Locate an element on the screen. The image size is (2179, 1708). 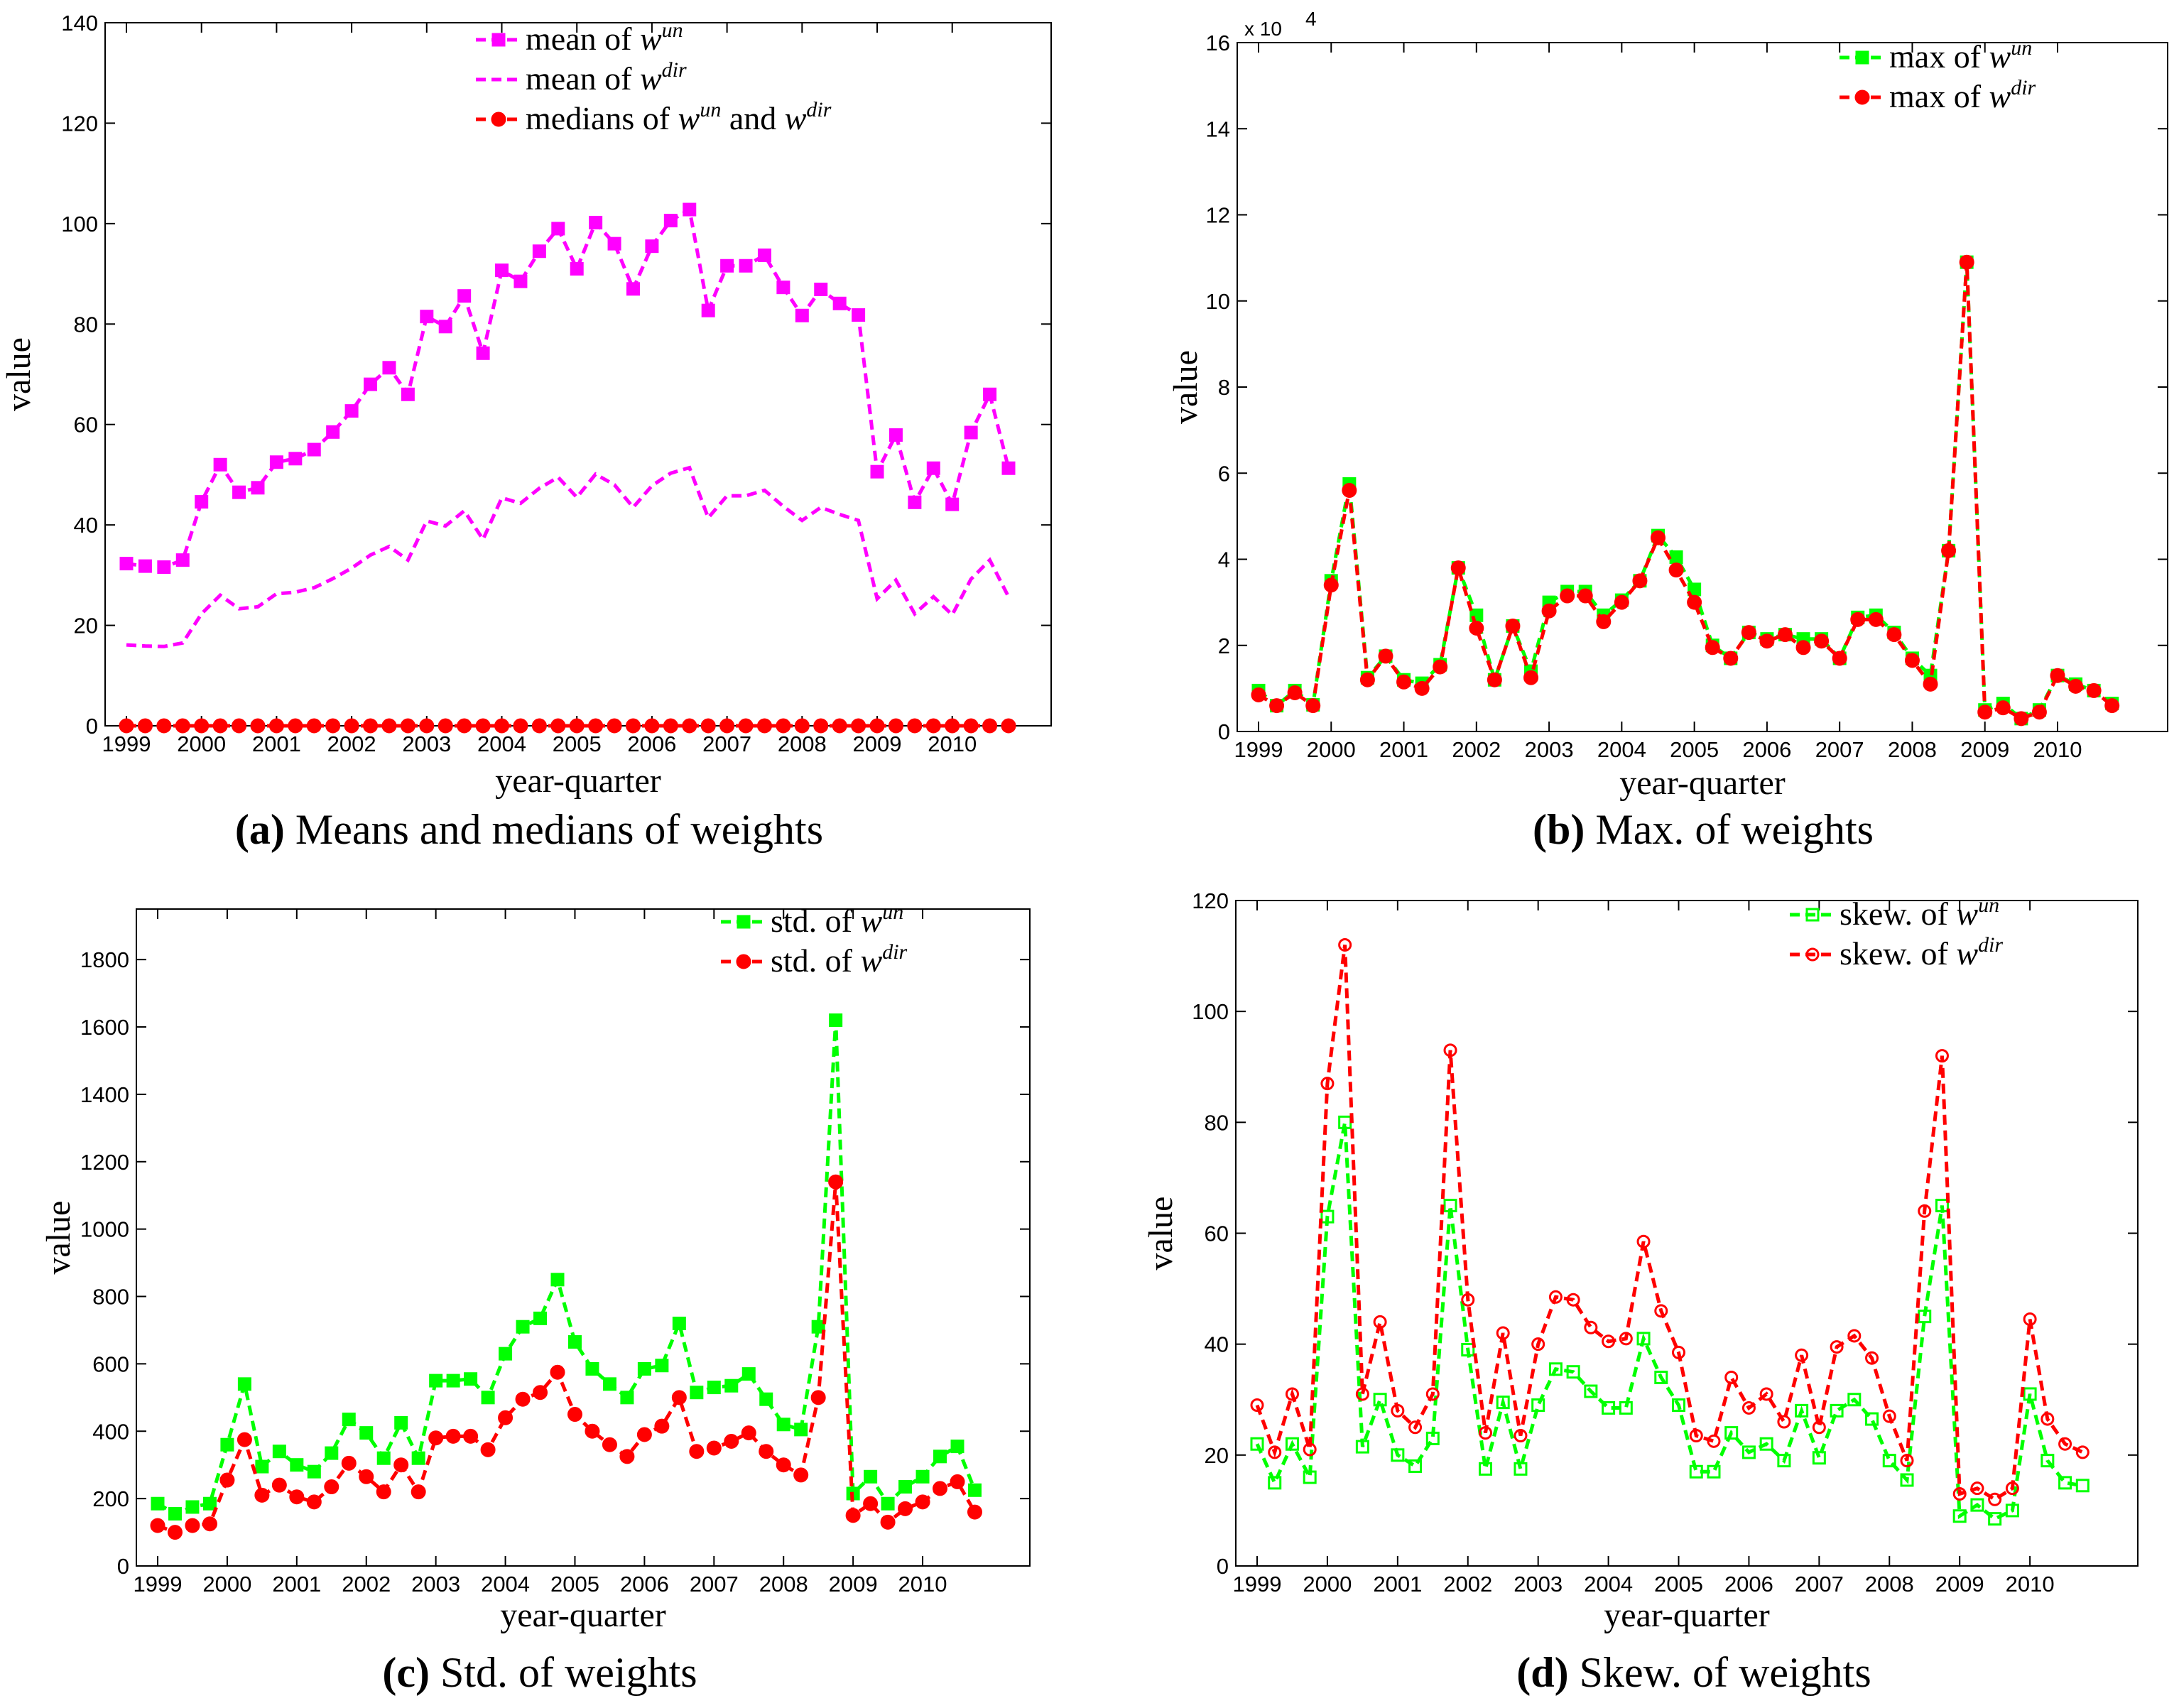
legend-entry: skew. of wdir is located at coordinates (1896, 953).